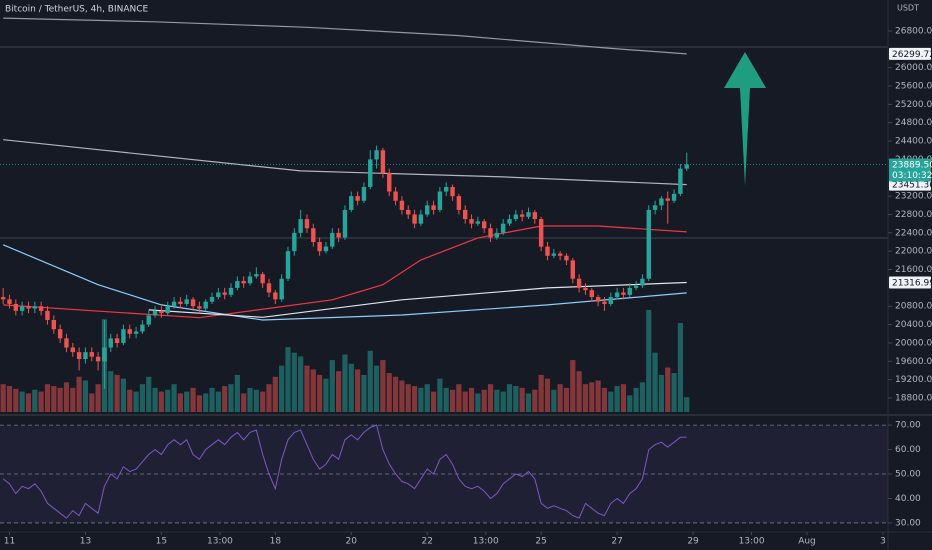  Describe the element at coordinates (912, 166) in the screenshot. I see `last-price-label: 23889.50` at that location.